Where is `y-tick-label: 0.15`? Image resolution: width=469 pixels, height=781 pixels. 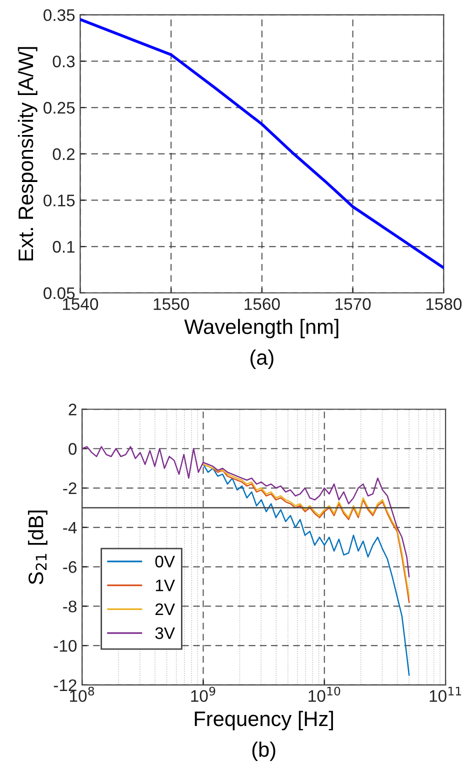 y-tick-label: 0.15 is located at coordinates (59, 200).